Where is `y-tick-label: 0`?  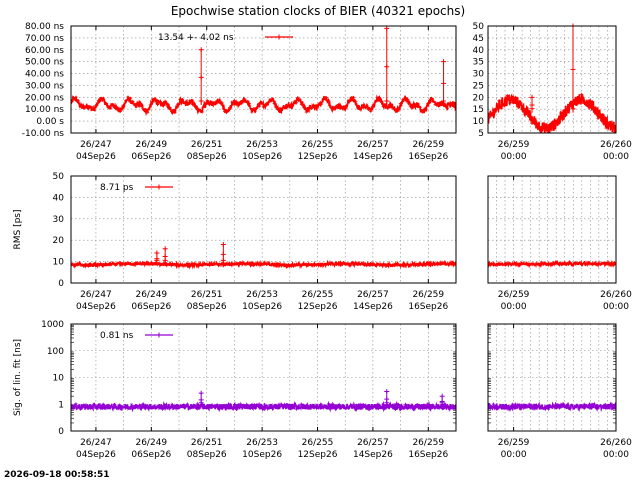 y-tick-label: 0 is located at coordinates (61, 284).